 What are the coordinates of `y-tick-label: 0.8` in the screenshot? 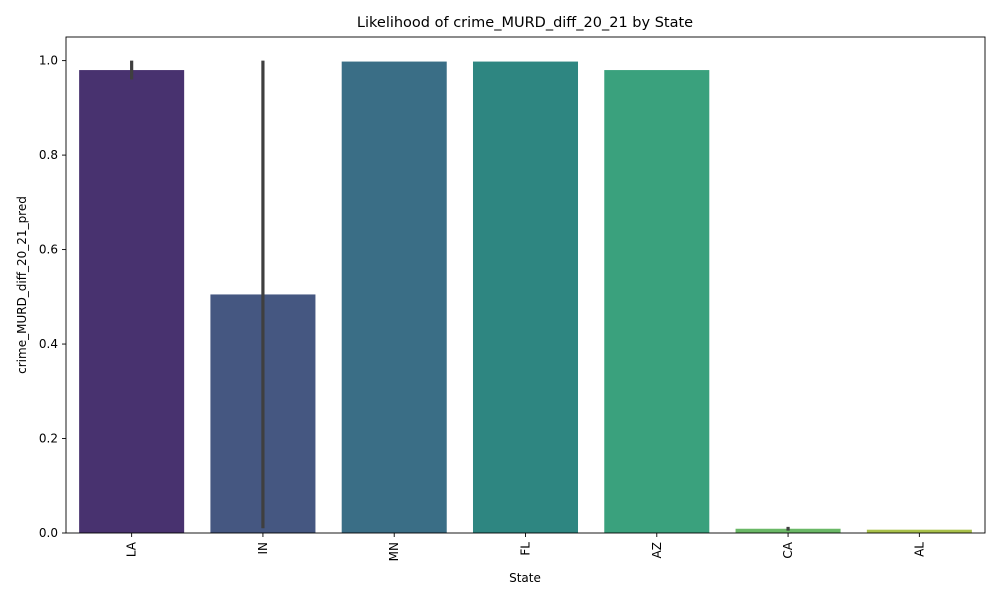 It's located at (48, 155).